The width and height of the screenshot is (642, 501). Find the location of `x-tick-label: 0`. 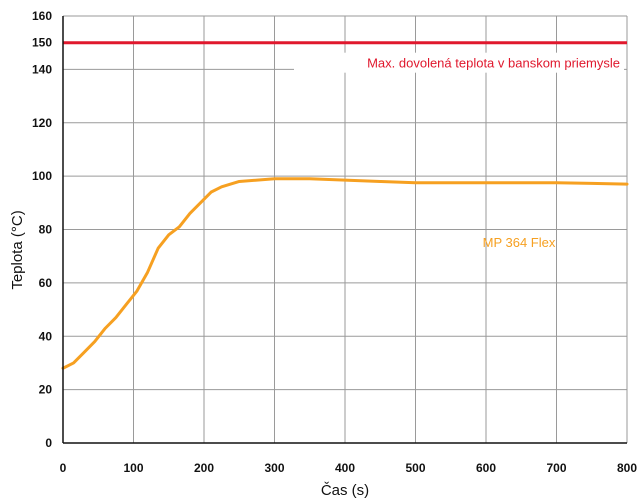

x-tick-label: 0 is located at coordinates (63, 468).